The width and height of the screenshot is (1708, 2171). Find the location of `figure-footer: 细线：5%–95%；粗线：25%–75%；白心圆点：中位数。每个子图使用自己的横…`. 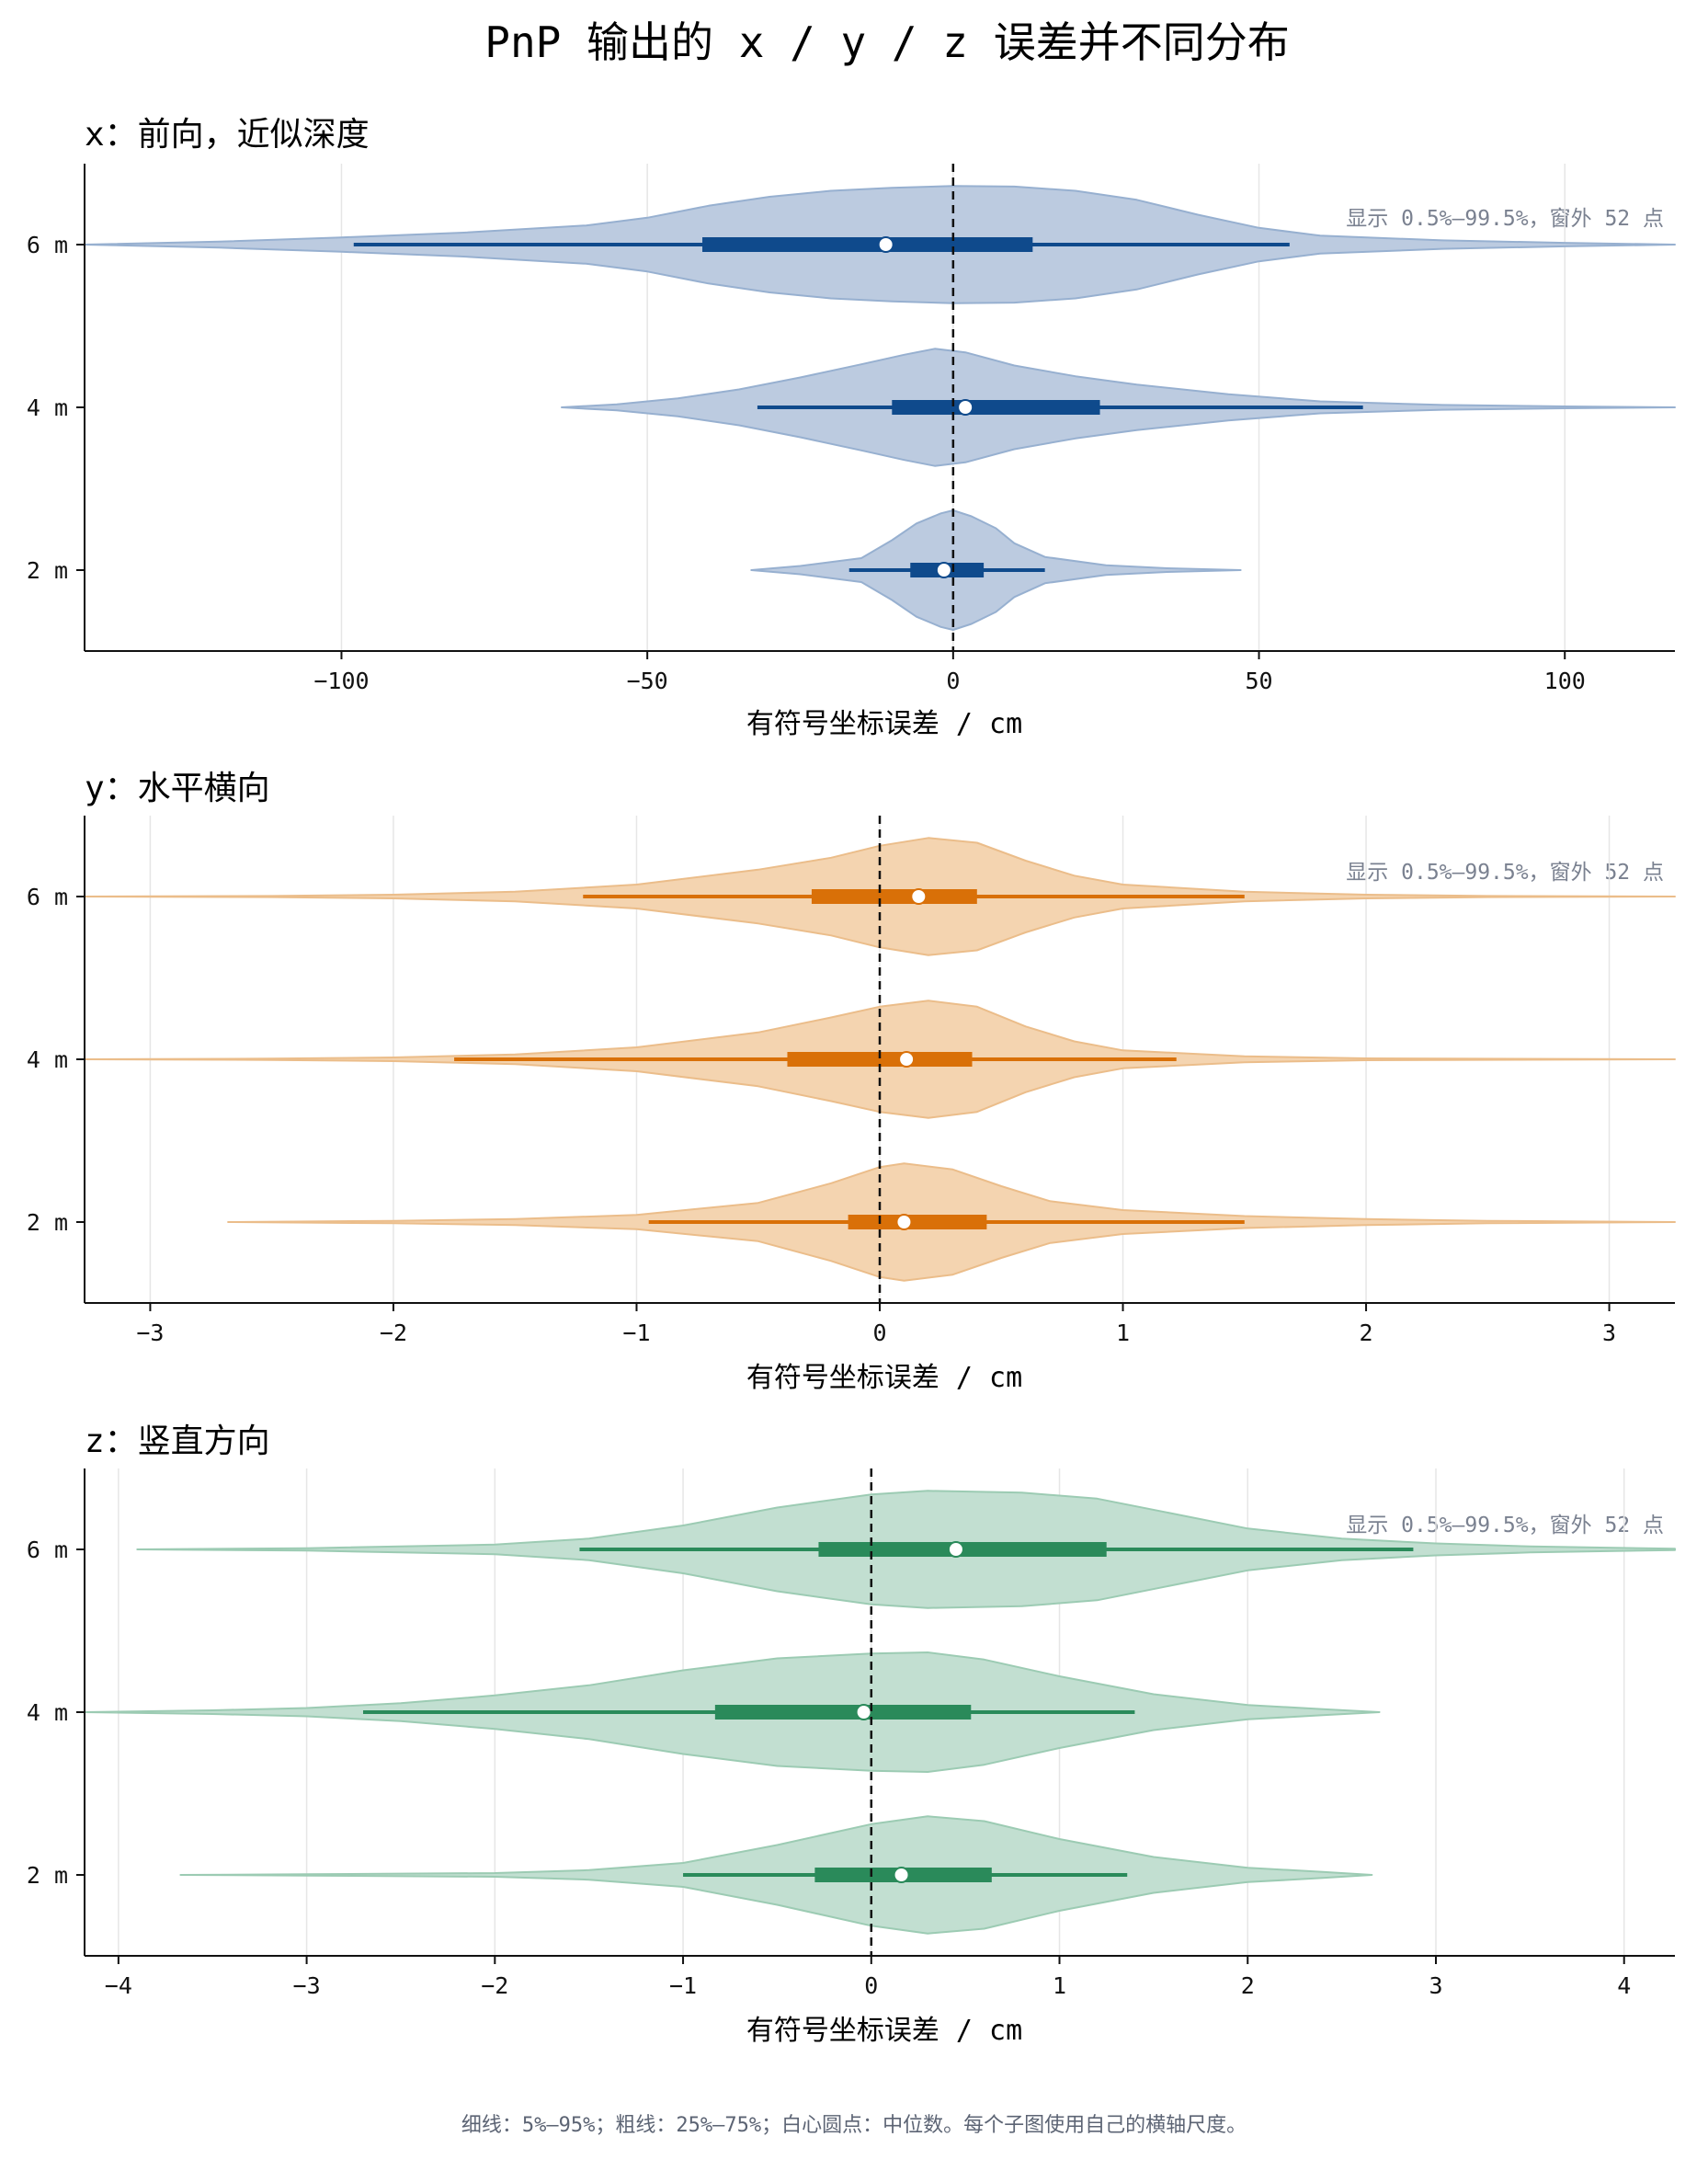

figure-footer: 细线：5%–95%；粗线：25%–75%；白心圆点：中位数。每个子图使用自己的横… is located at coordinates (854, 2125).